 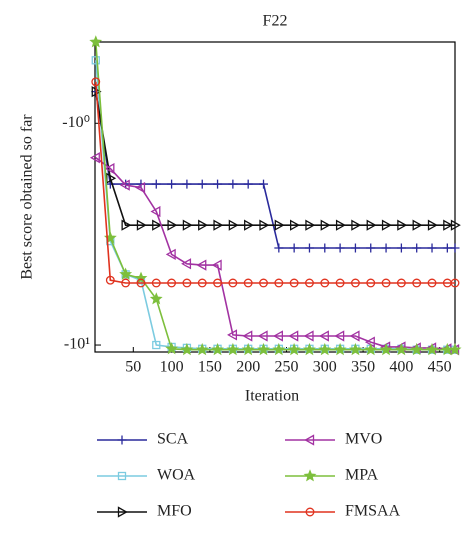 I want to click on legend-label: WOA, so click(x=176, y=475).